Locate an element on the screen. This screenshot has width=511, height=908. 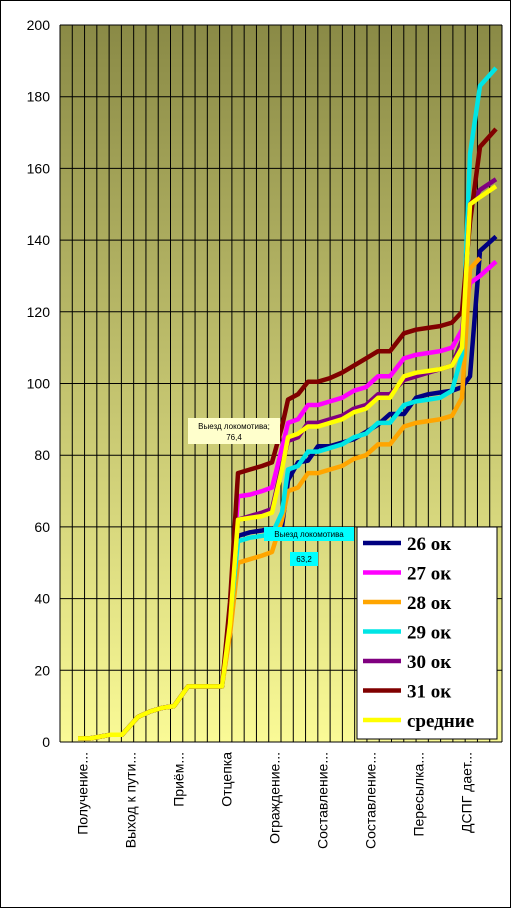
legend: 26 ок 27 ок 28 ок 29 ок 30 ок 31 ок средние is located at coordinates (427, 633).